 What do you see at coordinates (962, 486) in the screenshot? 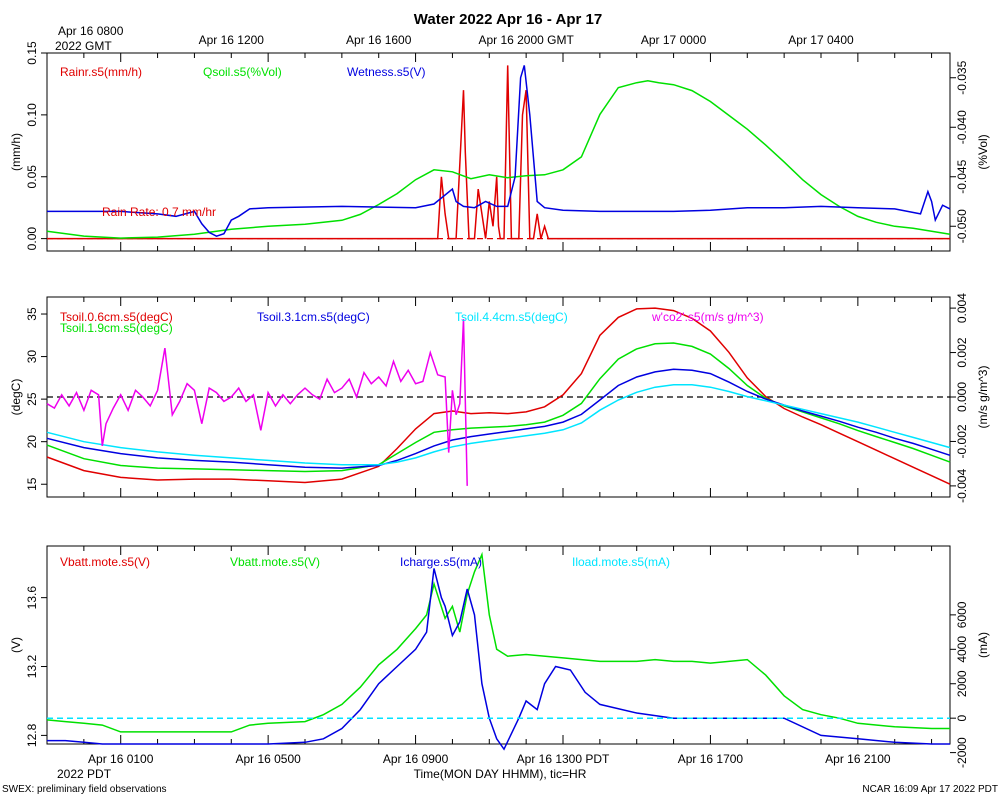
I see `right-tick-label: -0.004` at bounding box center [962, 486].